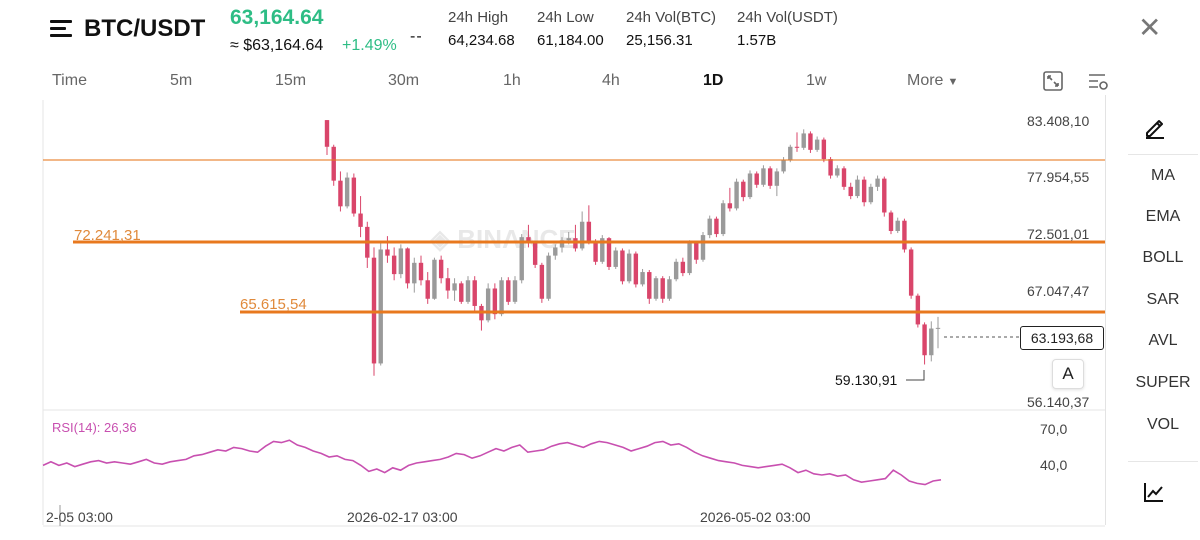 The height and width of the screenshot is (540, 1200). I want to click on stat-24h-high-label: 24h High, so click(478, 17).